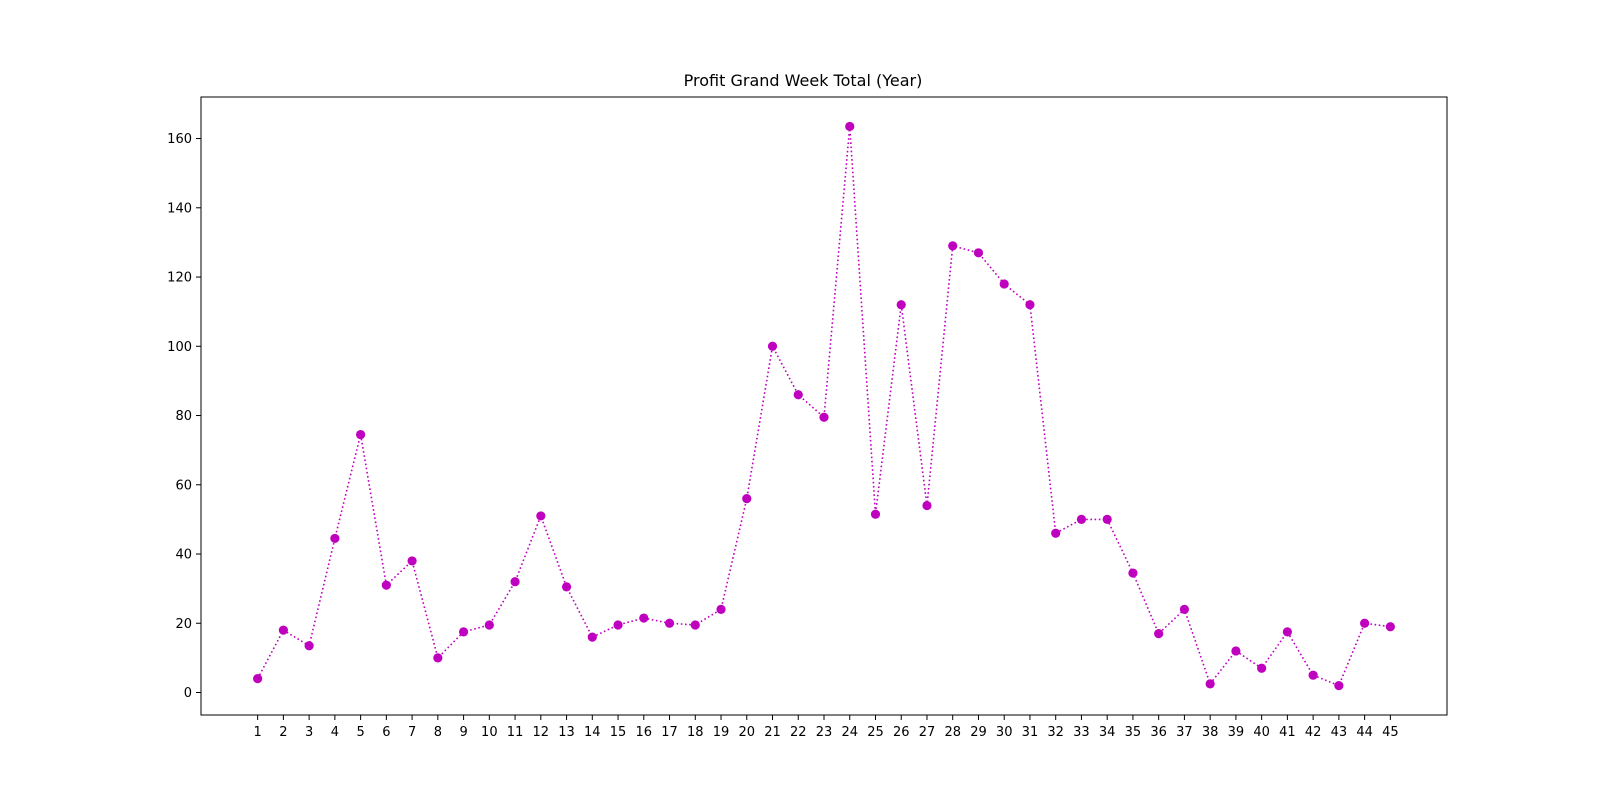  Describe the element at coordinates (183, 555) in the screenshot. I see `y-tick-label: 40` at that location.